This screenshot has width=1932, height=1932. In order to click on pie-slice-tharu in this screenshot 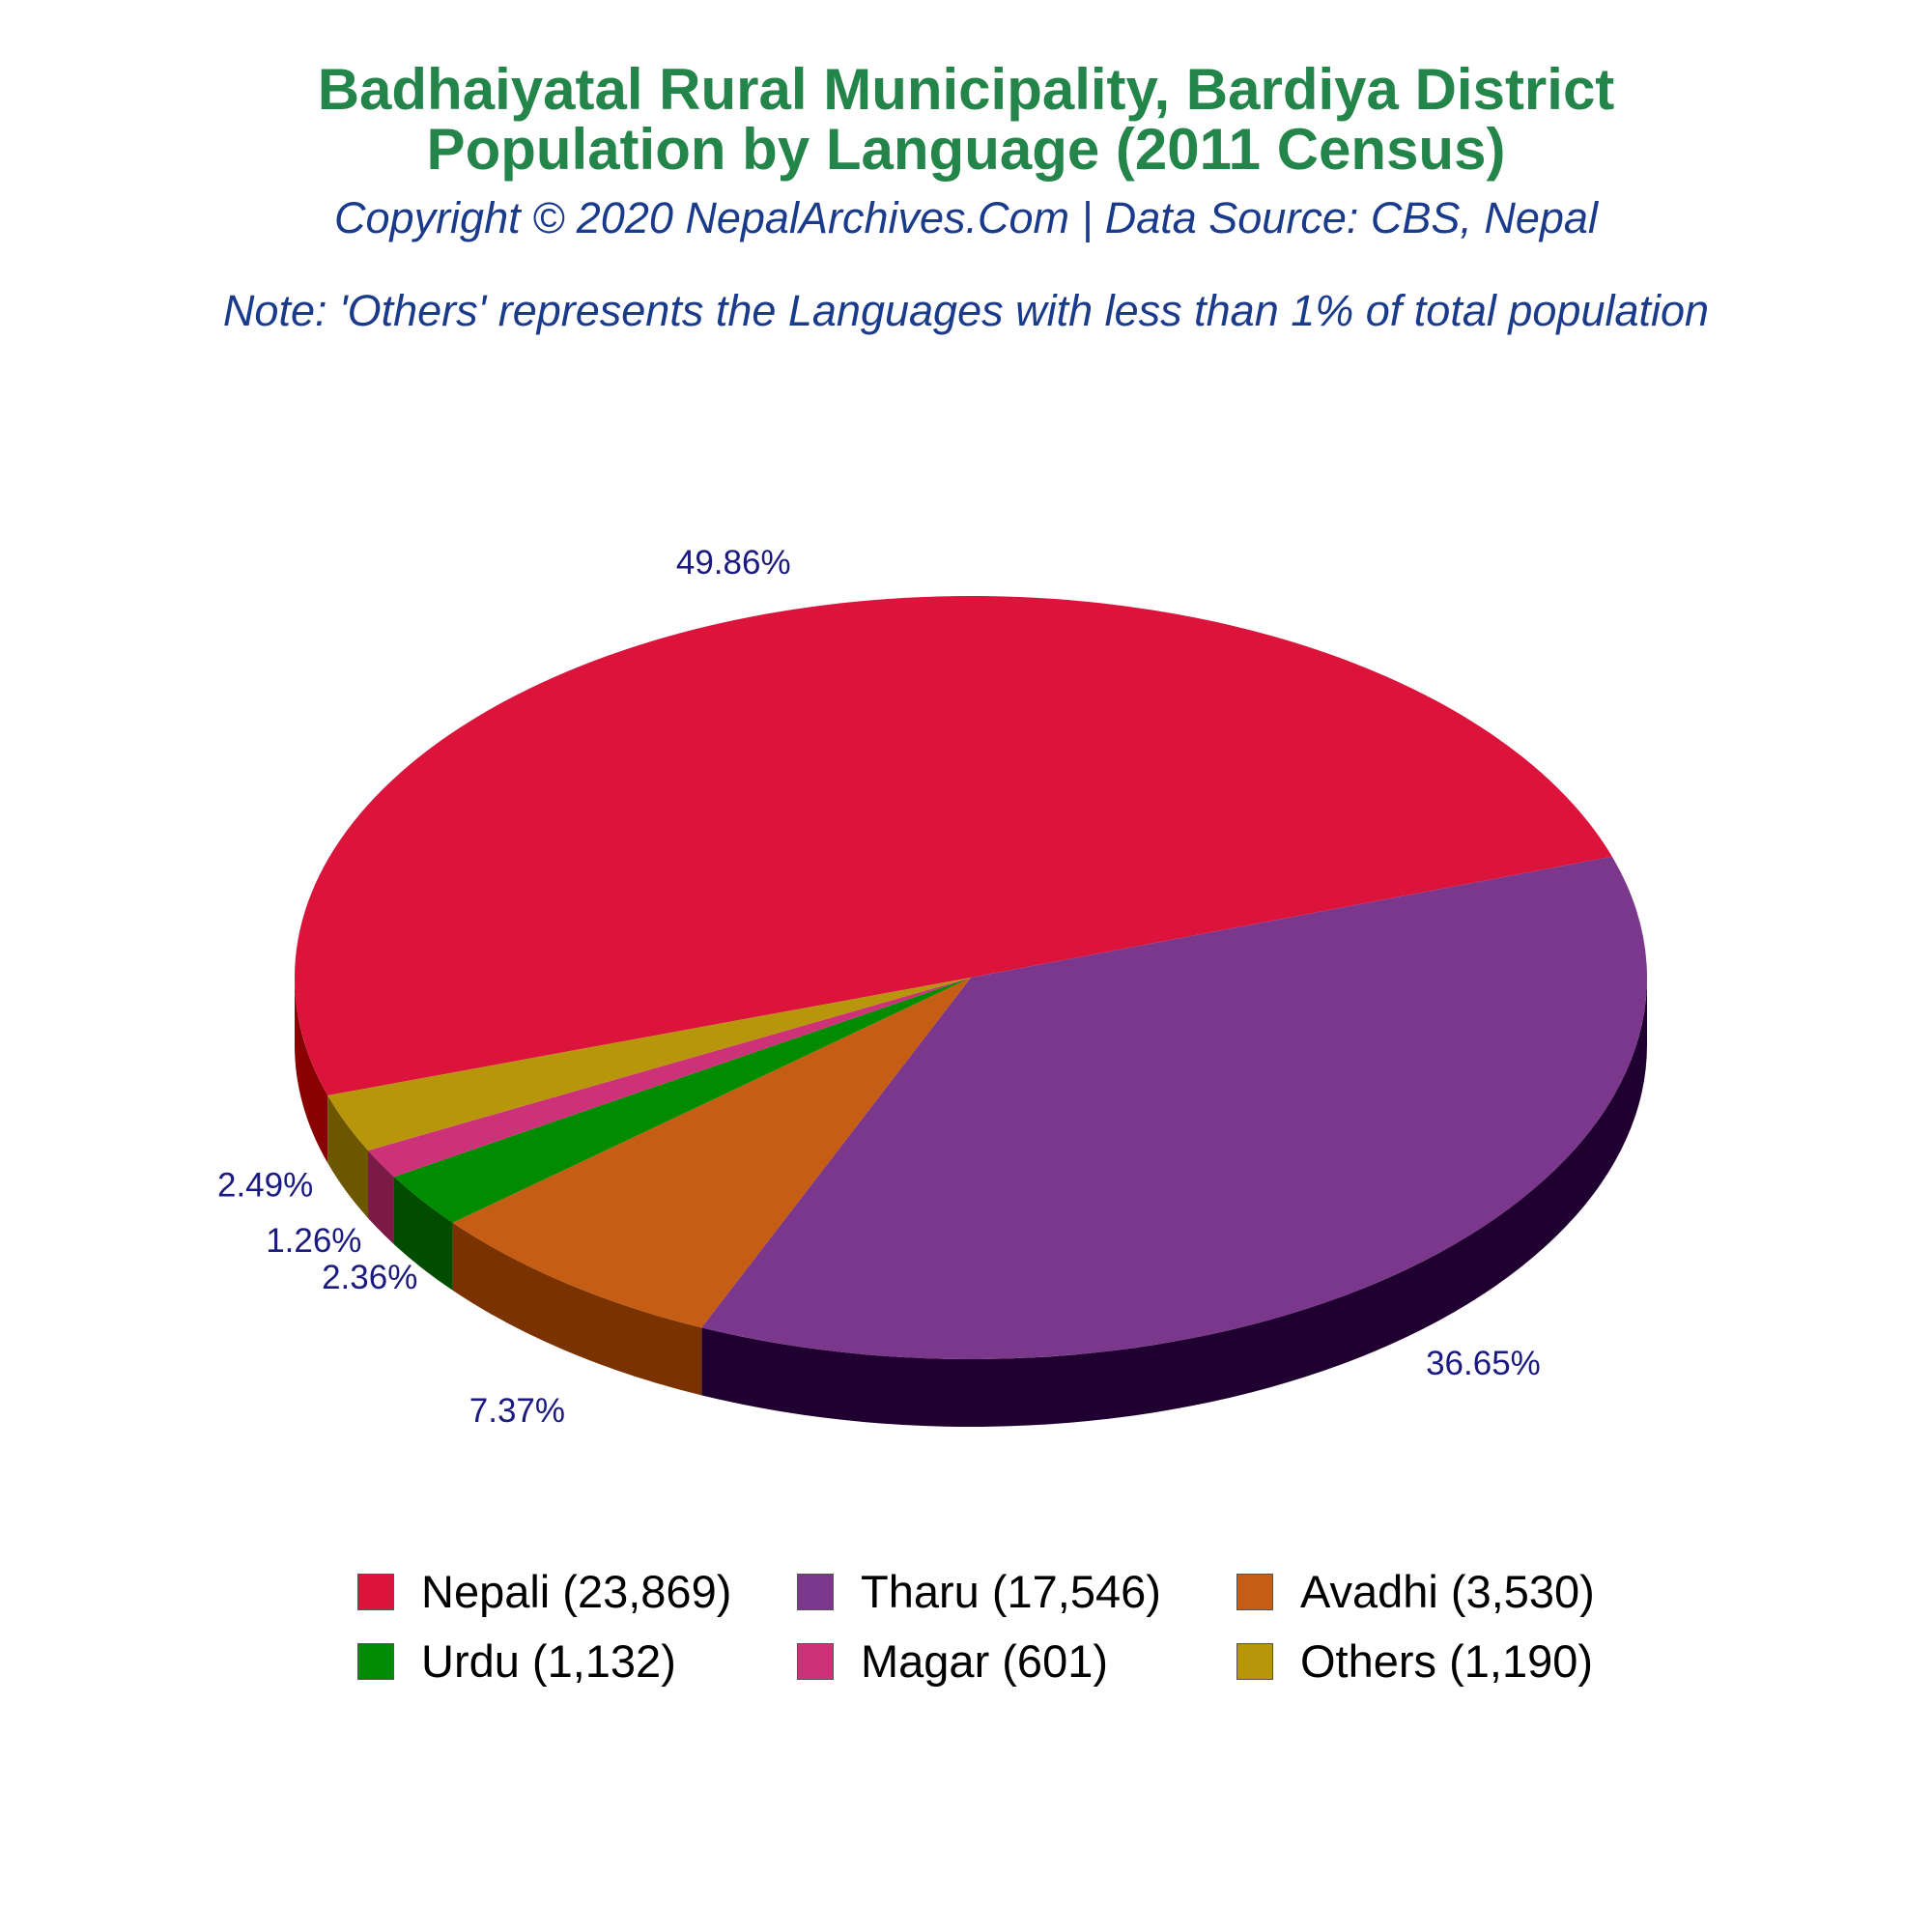, I will do `click(1174, 1107)`.